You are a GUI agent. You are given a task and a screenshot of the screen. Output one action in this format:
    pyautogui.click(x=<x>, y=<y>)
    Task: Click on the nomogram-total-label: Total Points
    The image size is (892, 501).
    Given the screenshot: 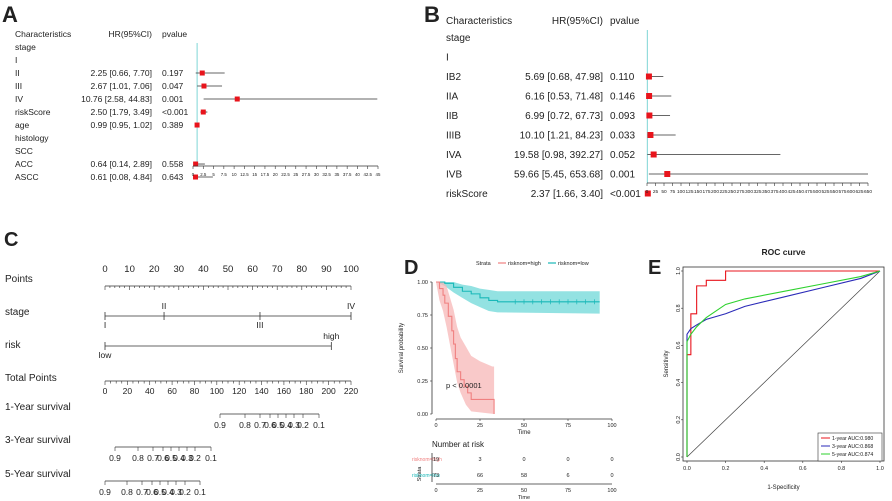 What is the action you would take?
    pyautogui.click(x=31, y=378)
    